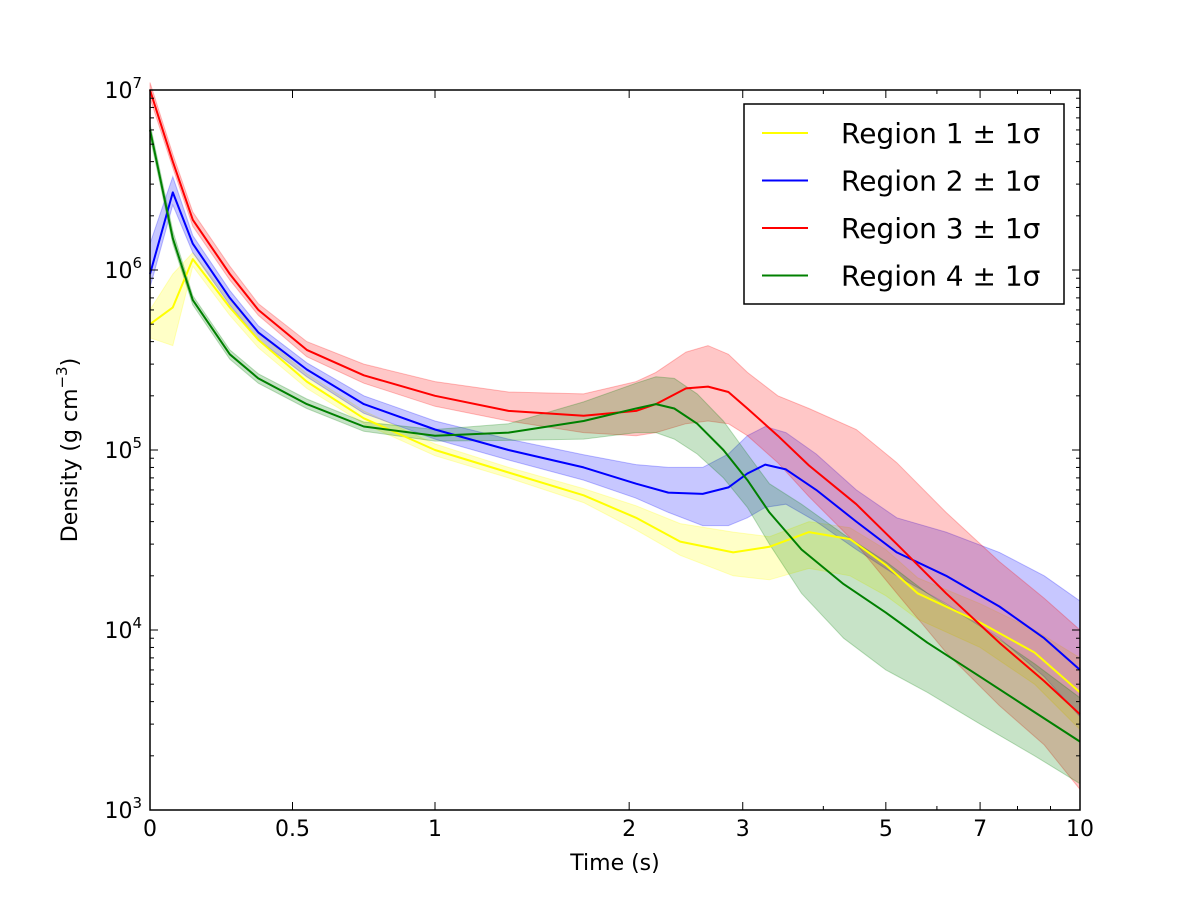 This screenshot has height=900, width=1200. Describe the element at coordinates (62, 377) in the screenshot. I see `y-axis-label-exponent: −3` at that location.